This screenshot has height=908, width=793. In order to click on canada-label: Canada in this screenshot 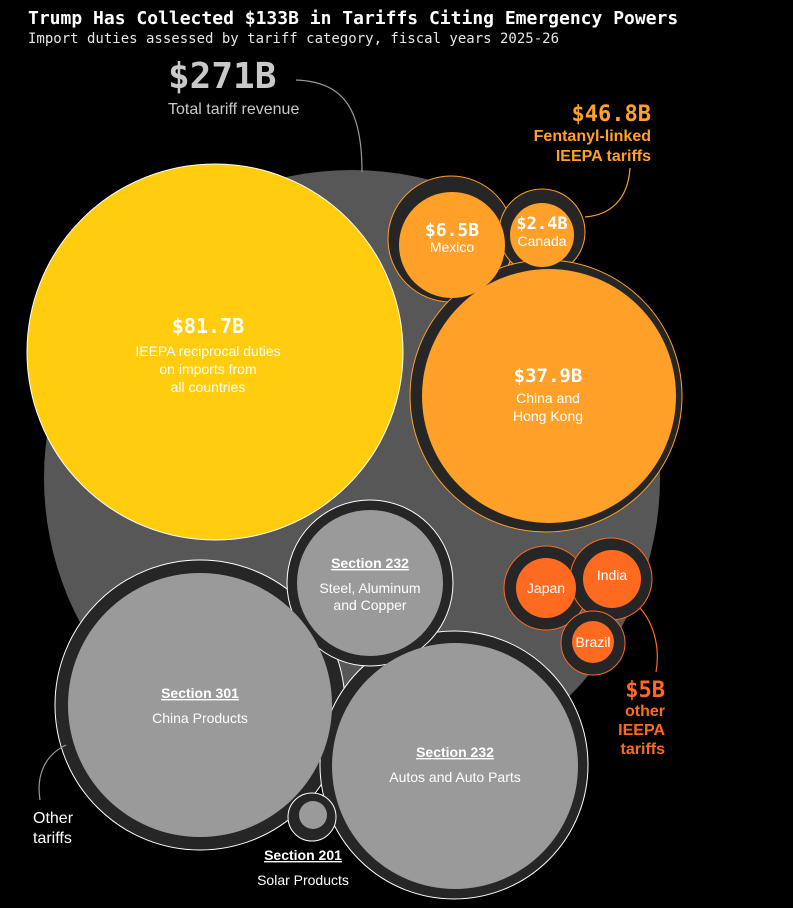, I will do `click(541, 241)`.